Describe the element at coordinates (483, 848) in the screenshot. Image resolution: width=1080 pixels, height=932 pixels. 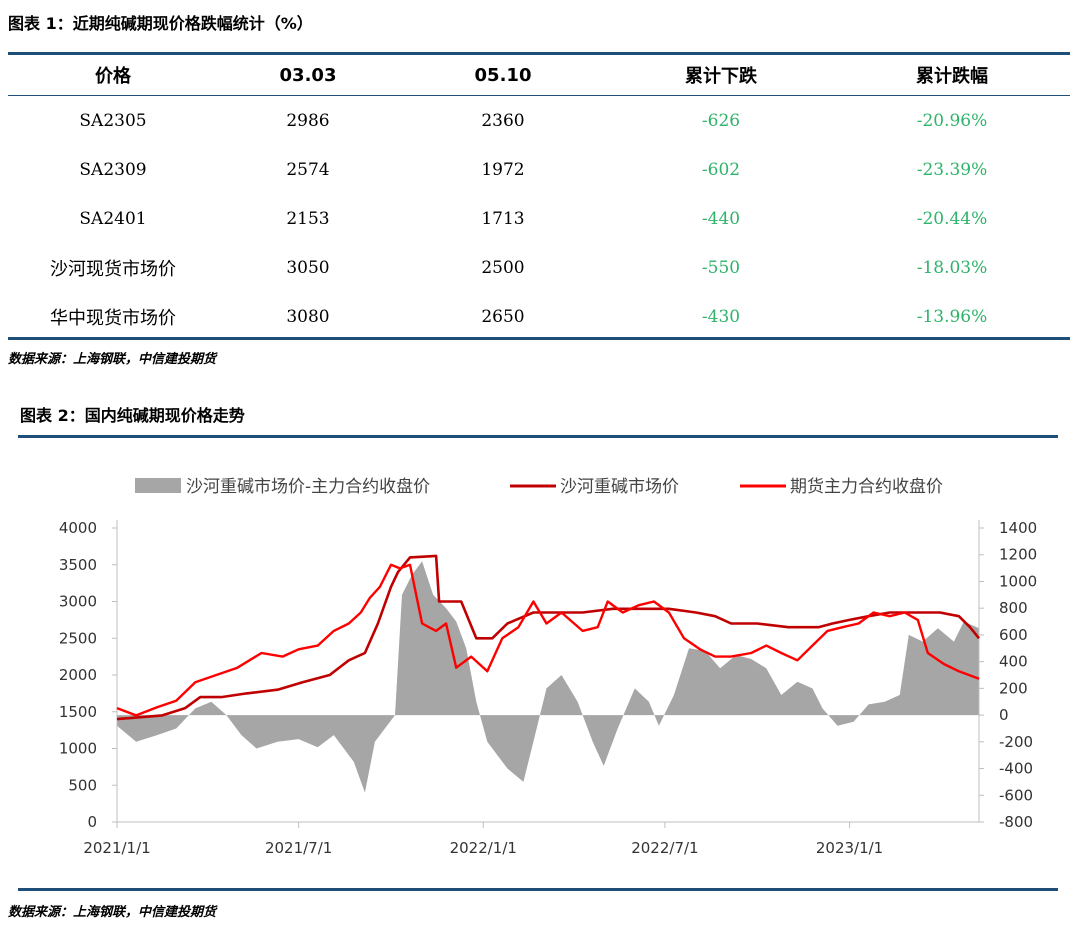
I see `x-tick-label: 2022/1/1` at that location.